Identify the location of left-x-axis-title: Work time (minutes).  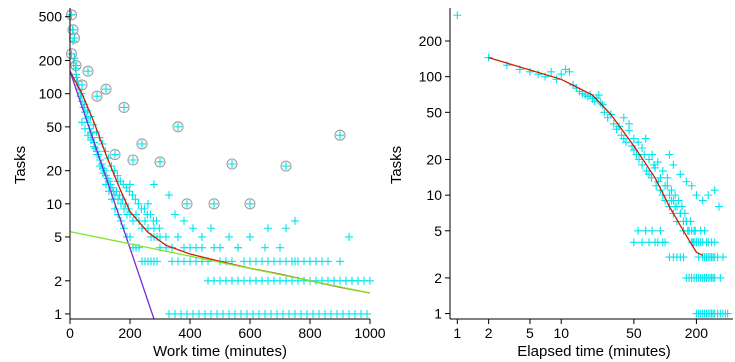
(220, 351).